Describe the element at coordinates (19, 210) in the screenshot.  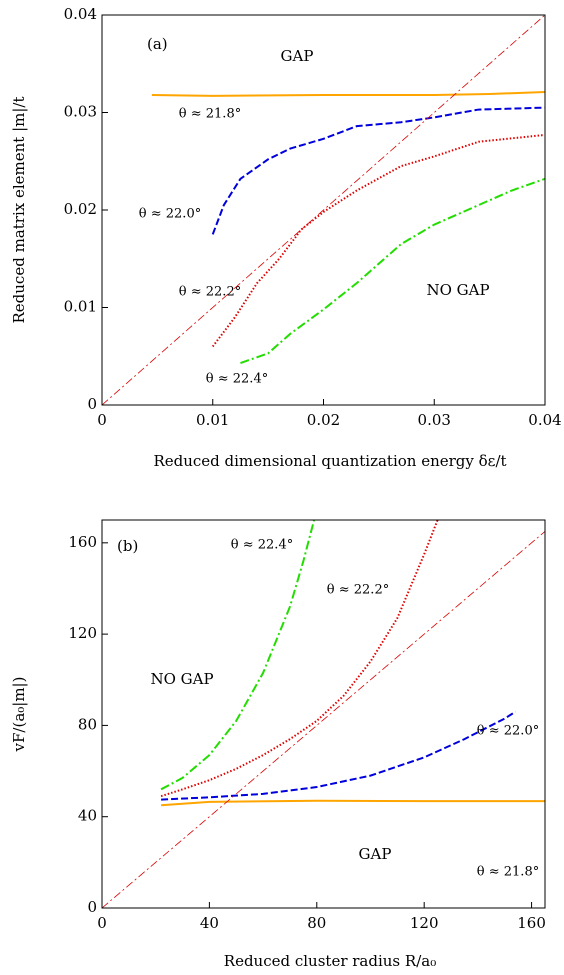
I see `y-axis-label: Reduced matrix element |m|/t` at that location.